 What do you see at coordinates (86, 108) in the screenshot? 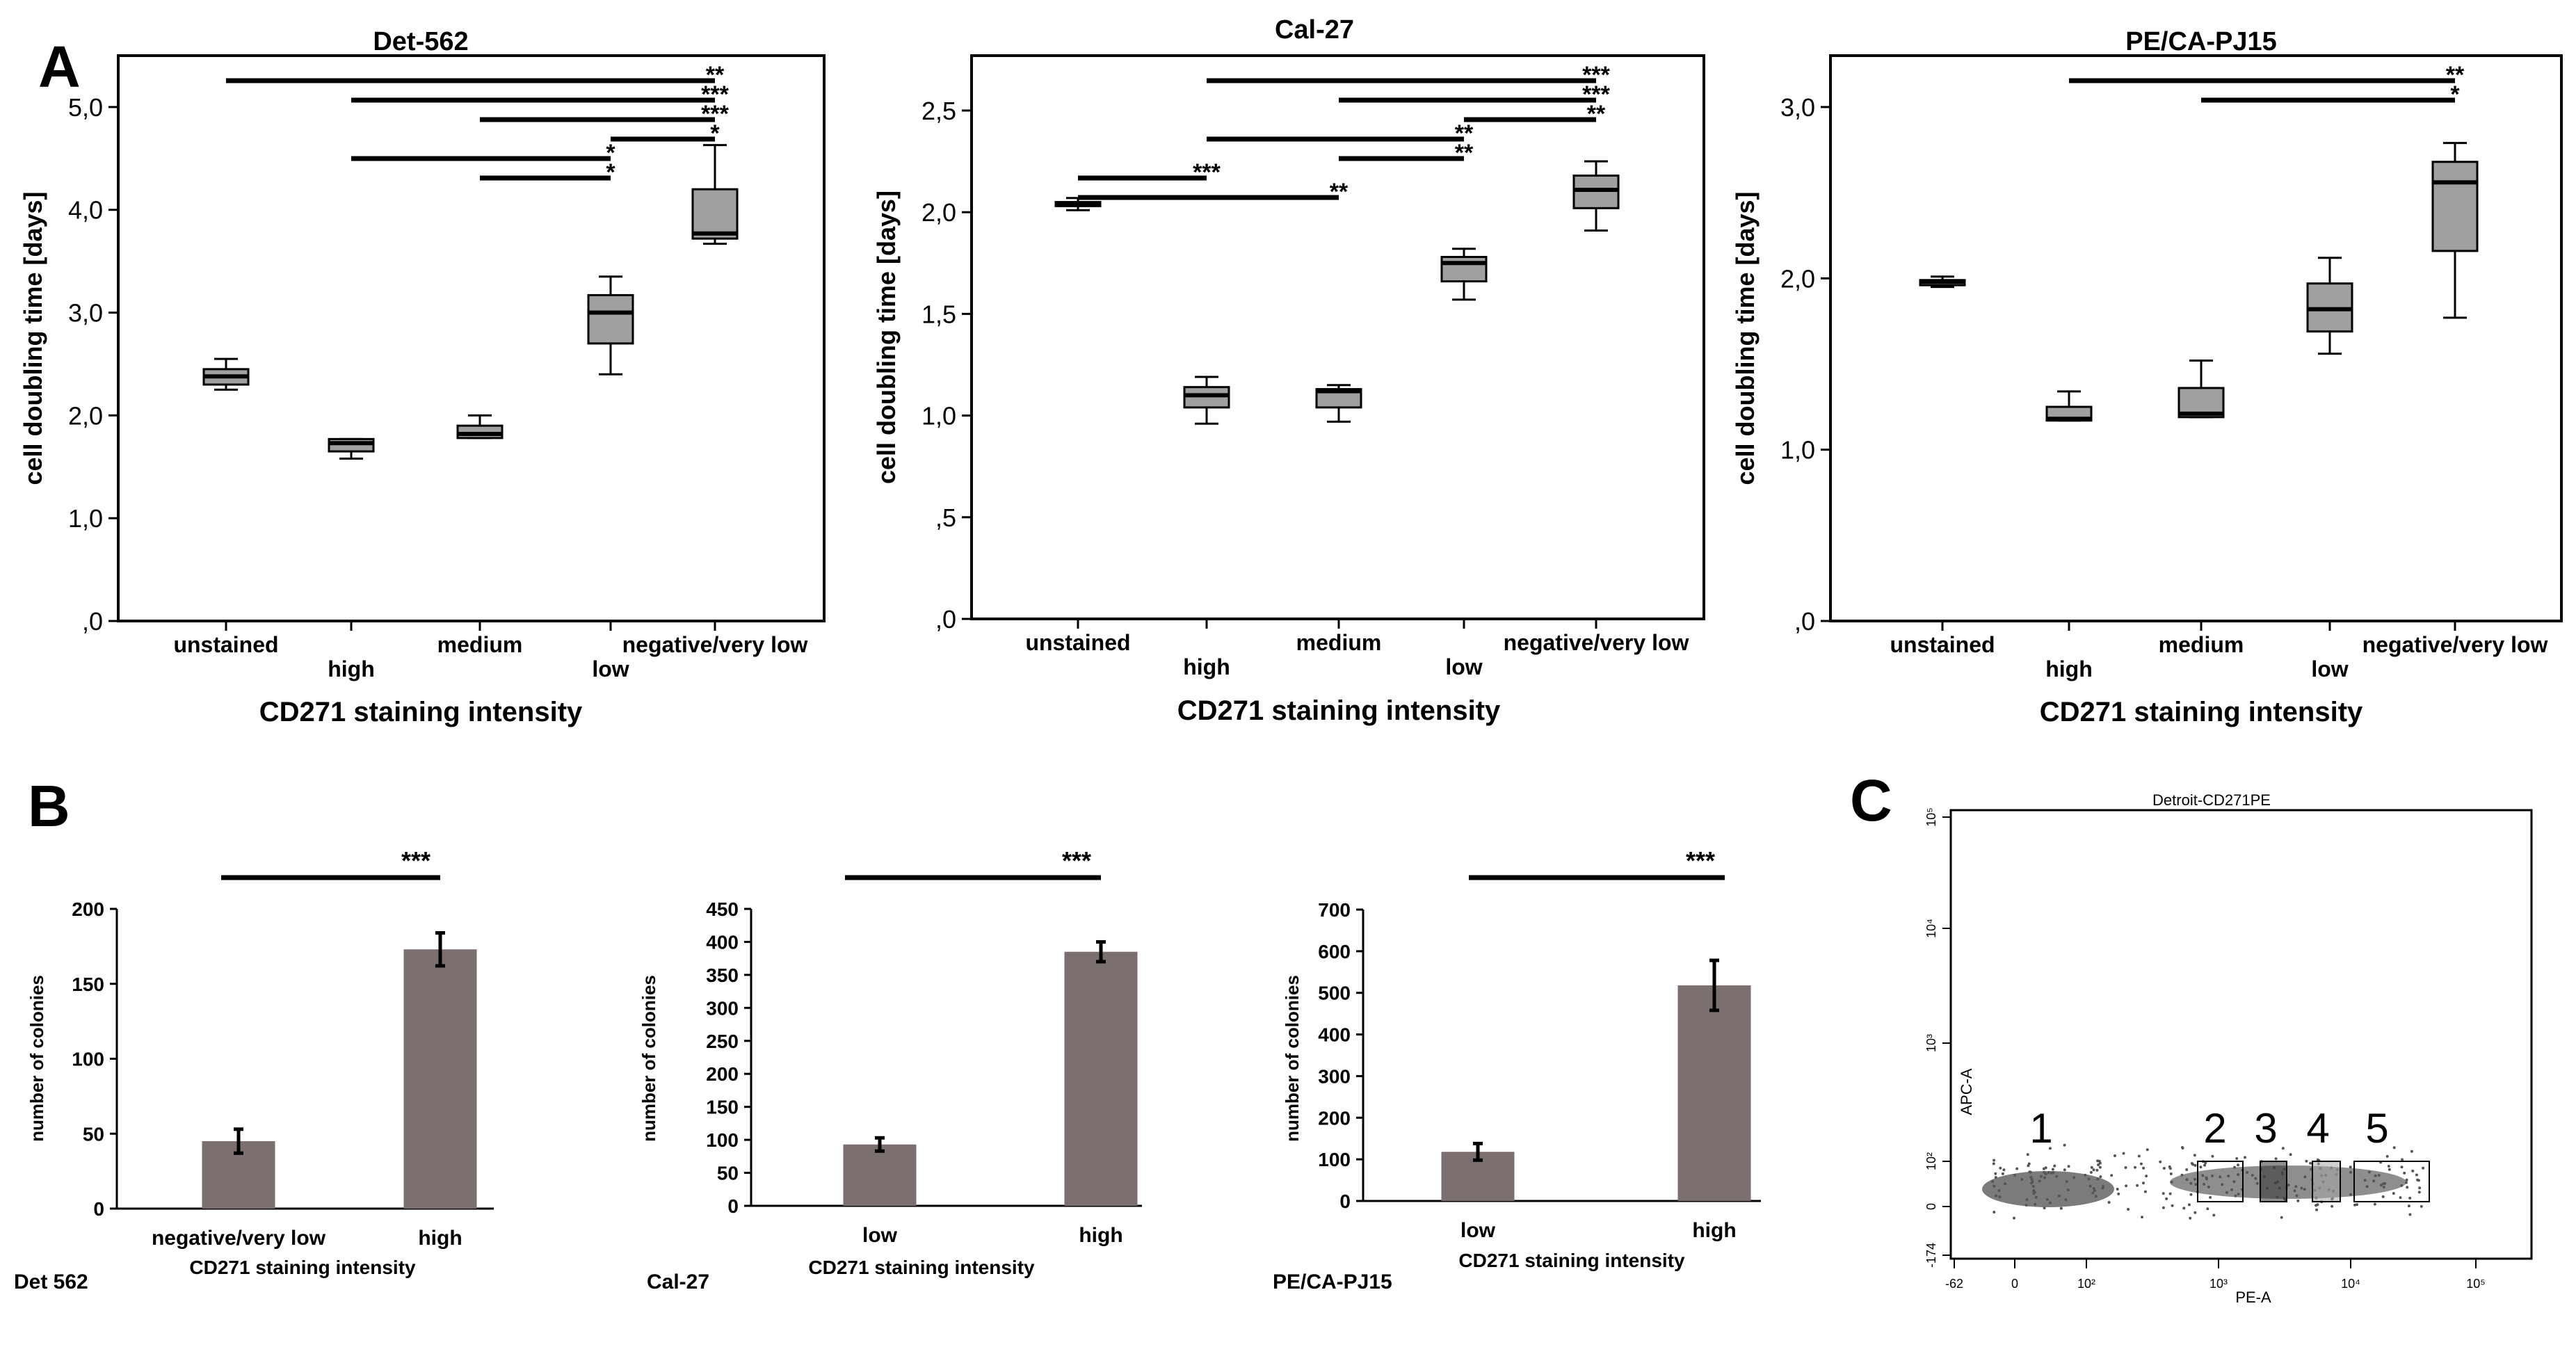
I see `y-tick-label: 5,0` at bounding box center [86, 108].